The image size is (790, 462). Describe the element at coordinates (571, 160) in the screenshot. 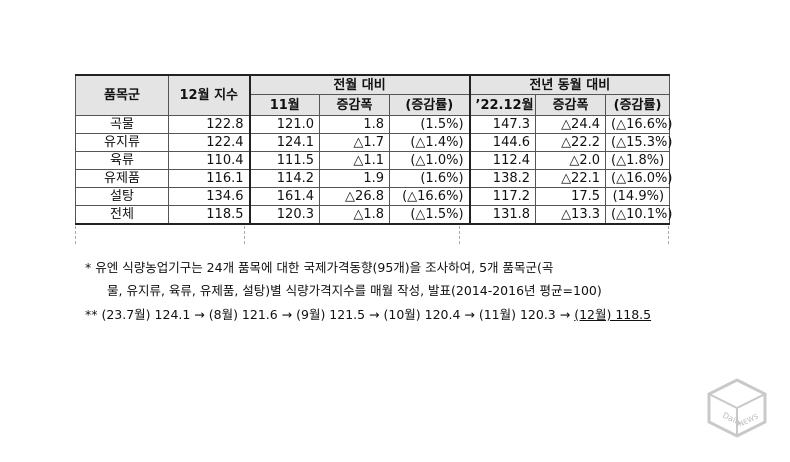

I see `cell-change-2: △2.0` at that location.